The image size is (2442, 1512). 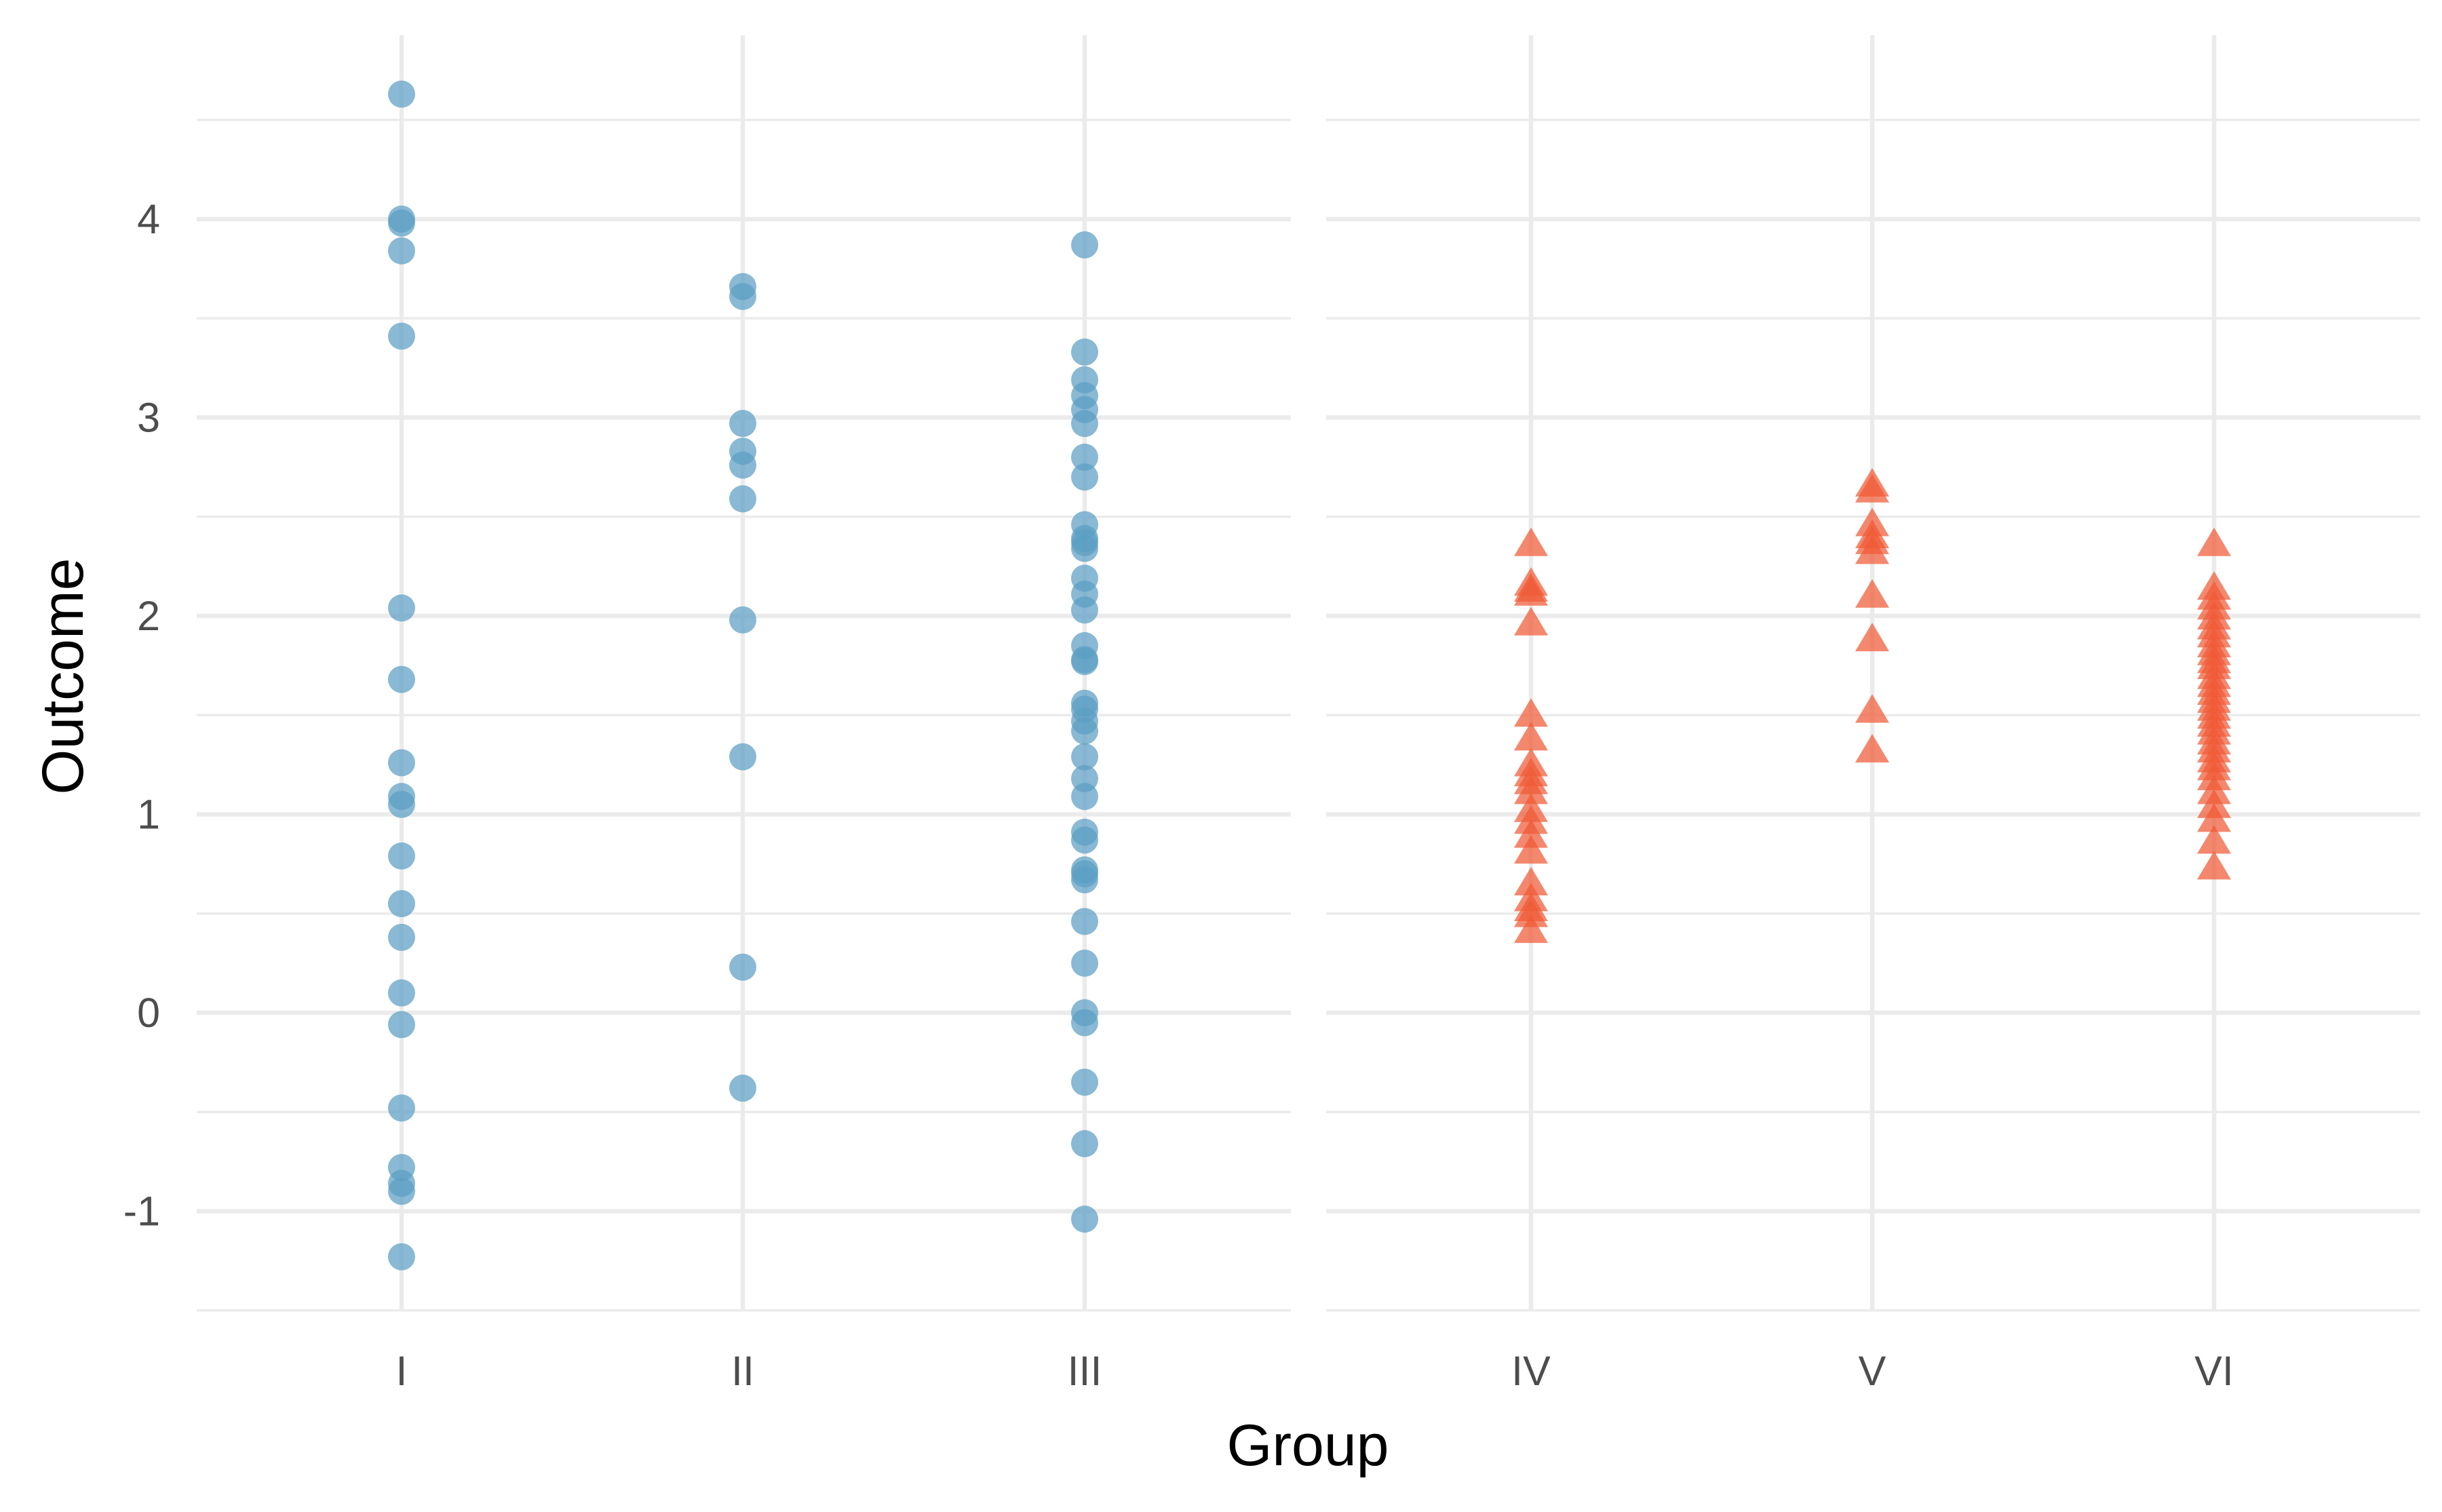 I want to click on y-tick-label: -1, so click(x=141, y=1212).